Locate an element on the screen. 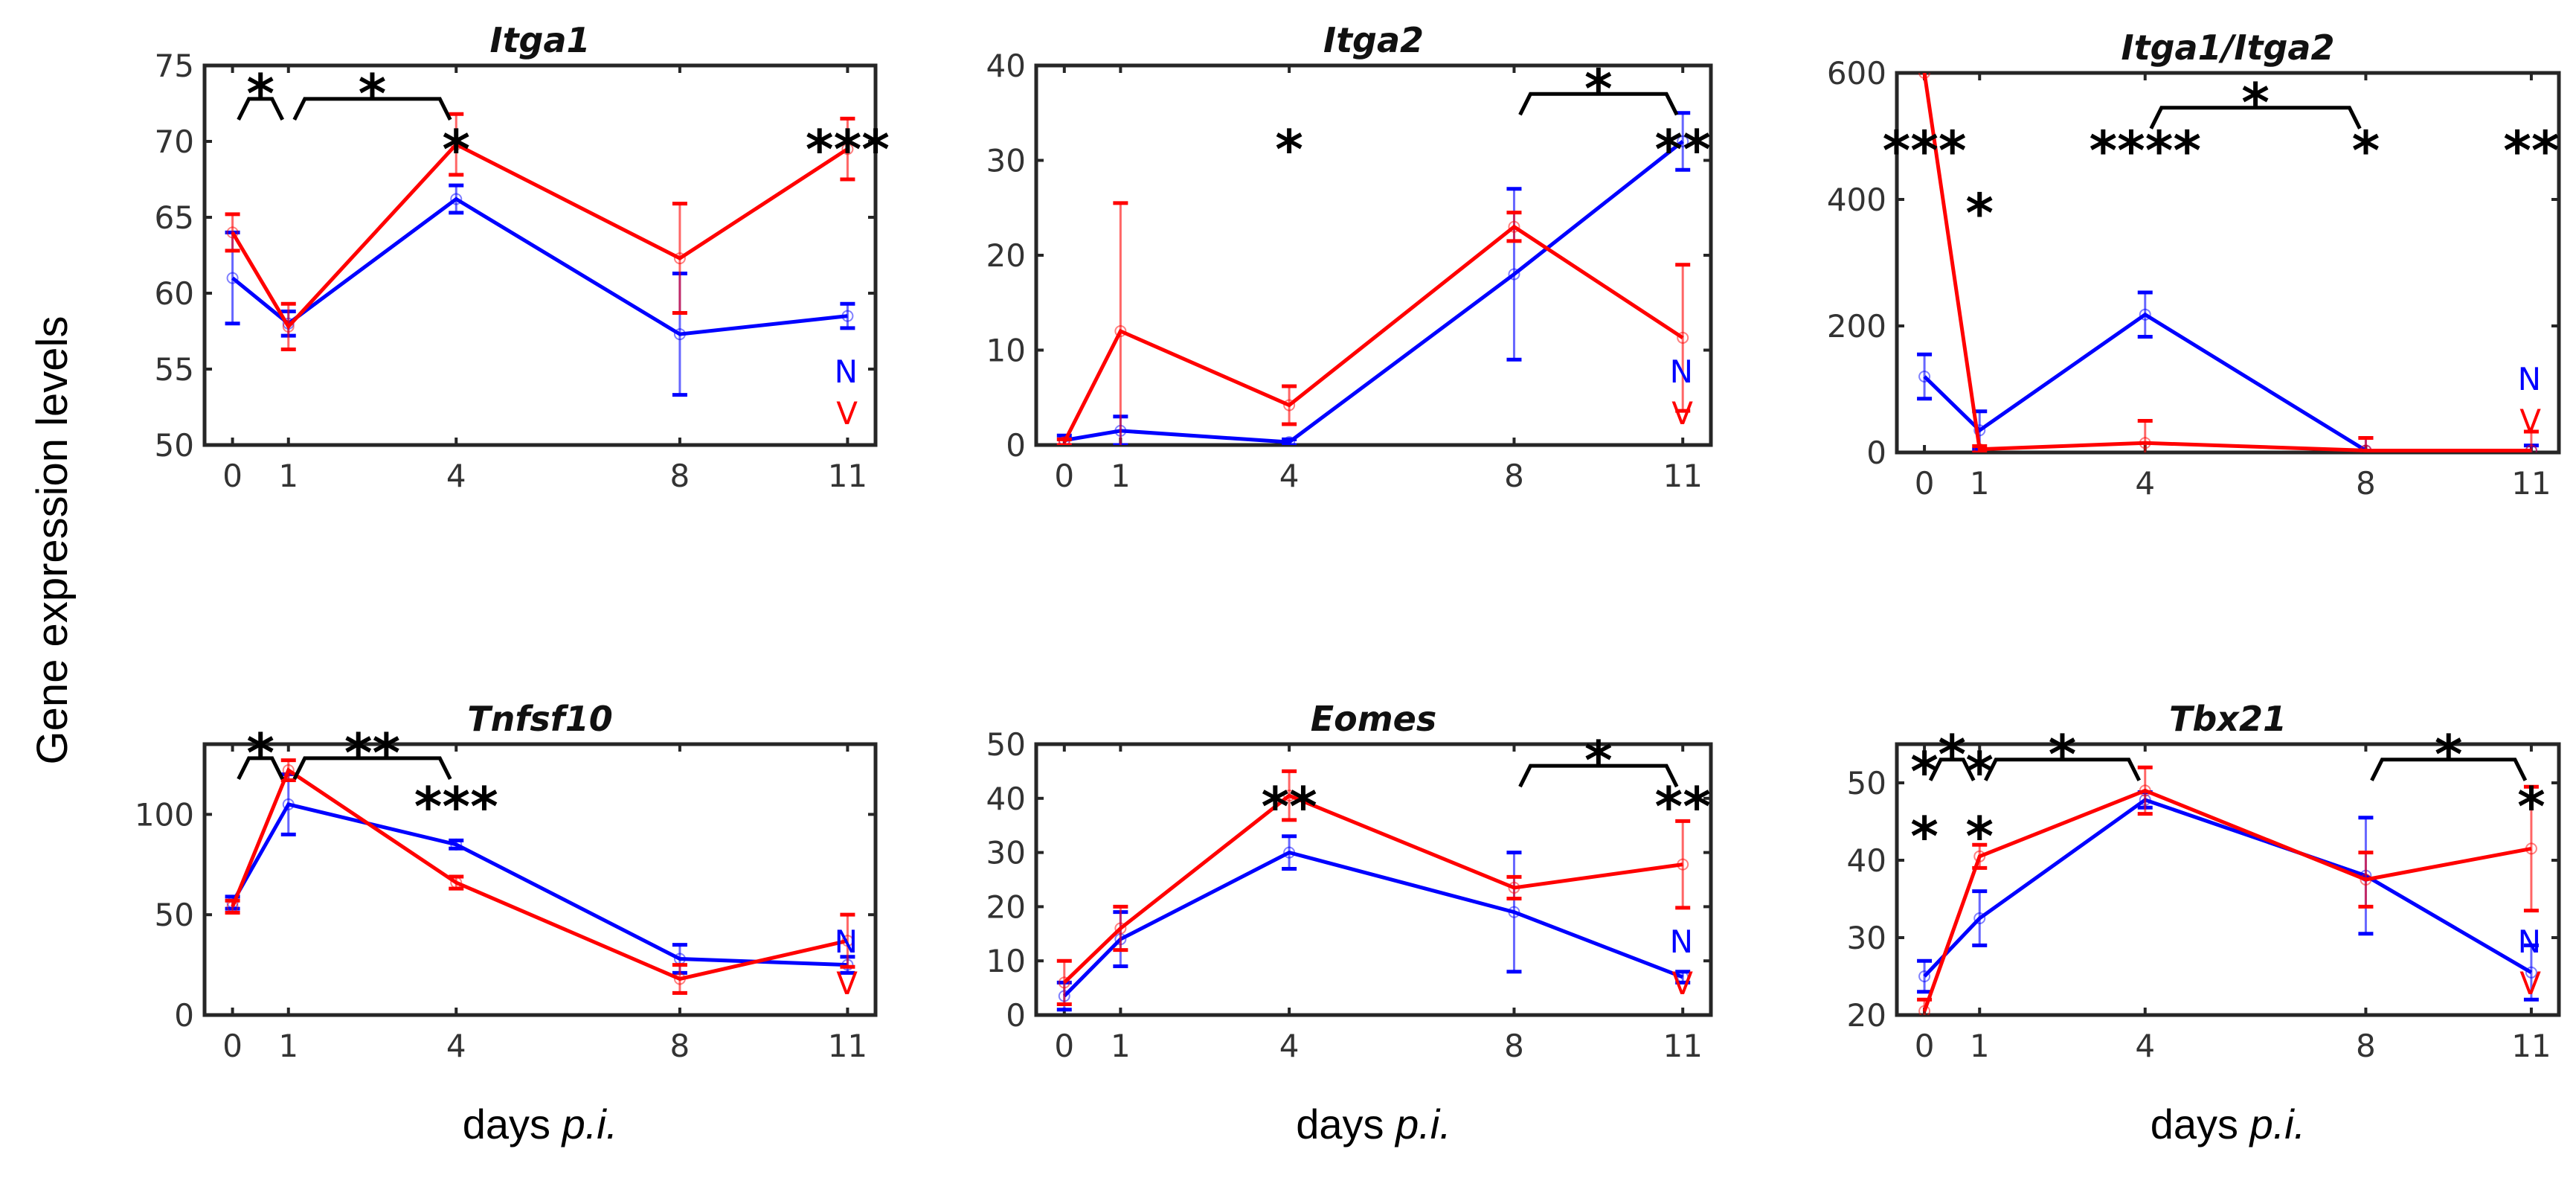  y-tick-label: 10 is located at coordinates (1006, 351).